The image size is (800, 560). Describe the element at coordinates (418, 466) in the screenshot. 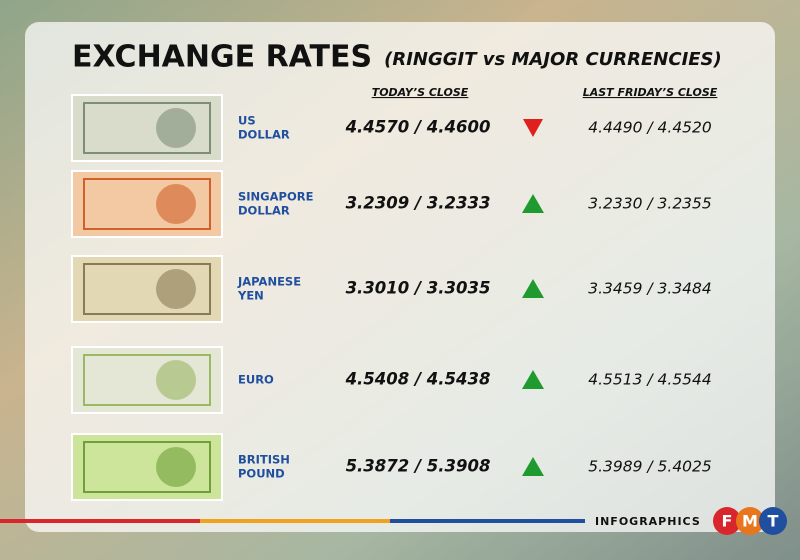

I see `today-close: 5.3872 / 5.3908` at that location.